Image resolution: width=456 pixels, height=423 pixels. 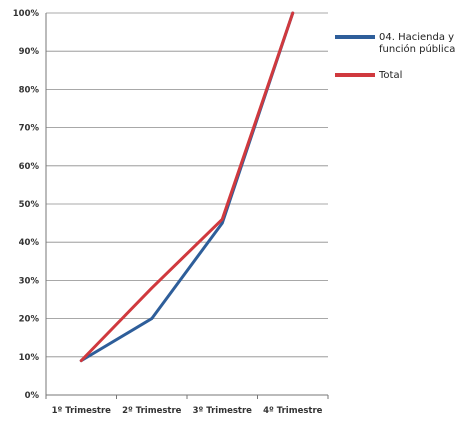 What do you see at coordinates (29, 167) in the screenshot?
I see `y-tick-label: 60%` at bounding box center [29, 167].